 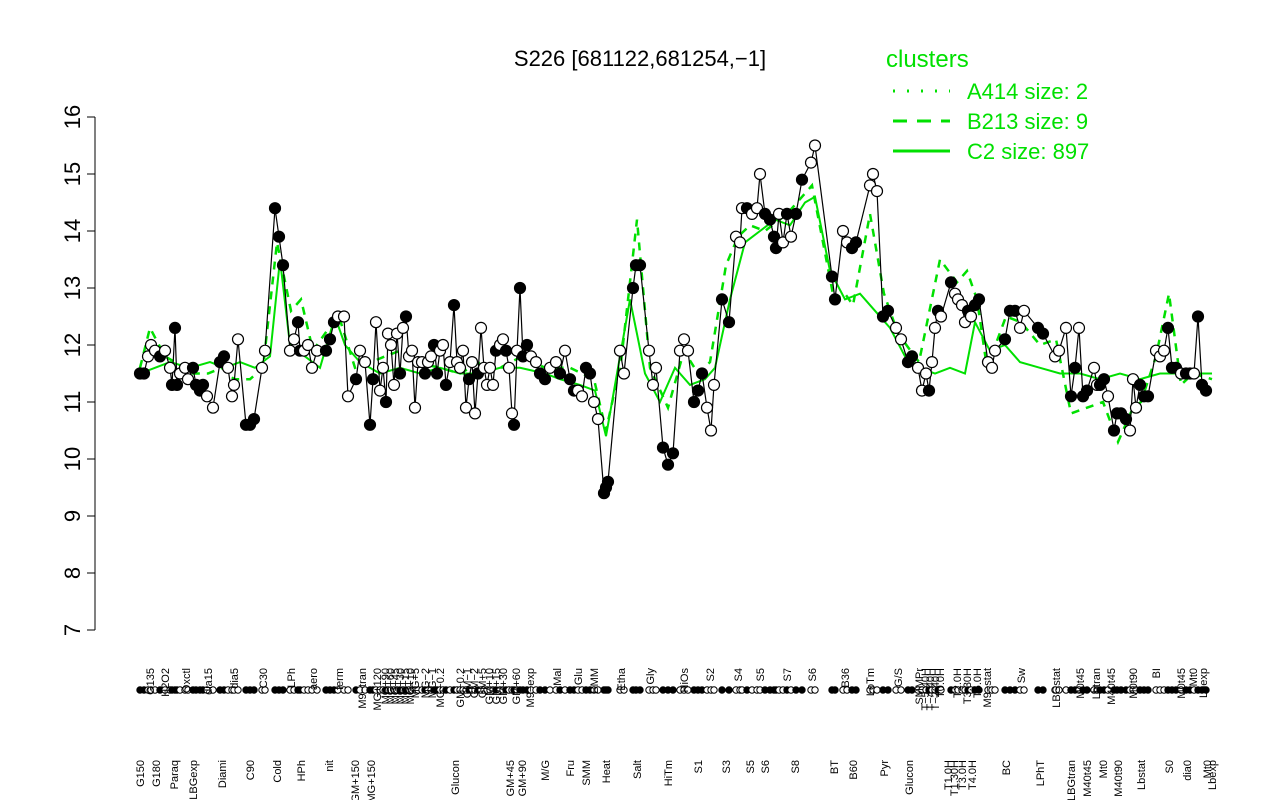 I want to click on x-tick-label: M9−exp, so click(x=531, y=687).